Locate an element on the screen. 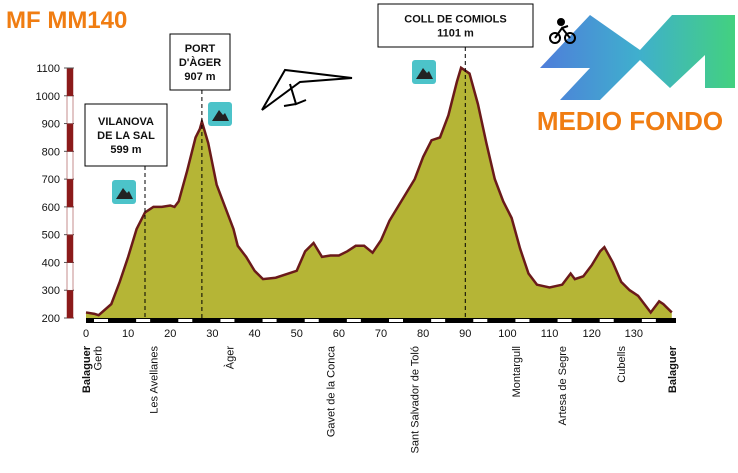  place-label: Gavet de la Conca is located at coordinates (331, 391).